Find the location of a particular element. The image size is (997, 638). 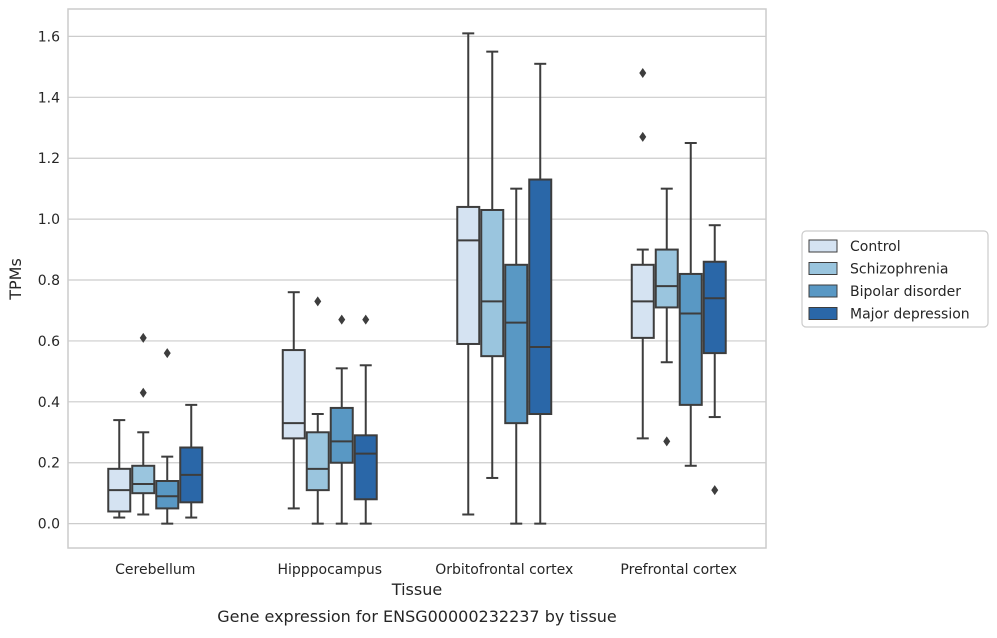

legend-label: Control is located at coordinates (875, 247).